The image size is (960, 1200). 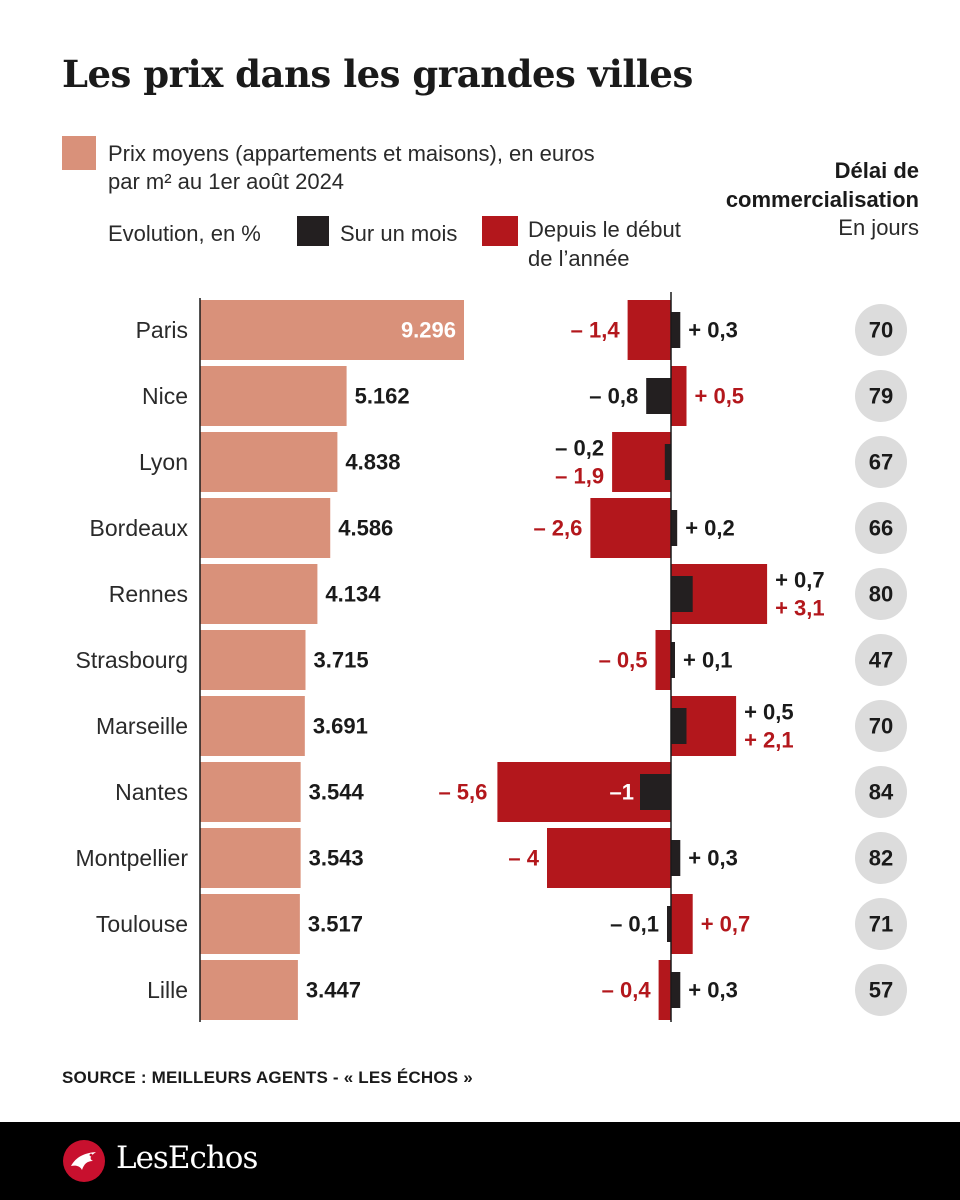 I want to click on delai-circle-rennes, so click(x=881, y=594).